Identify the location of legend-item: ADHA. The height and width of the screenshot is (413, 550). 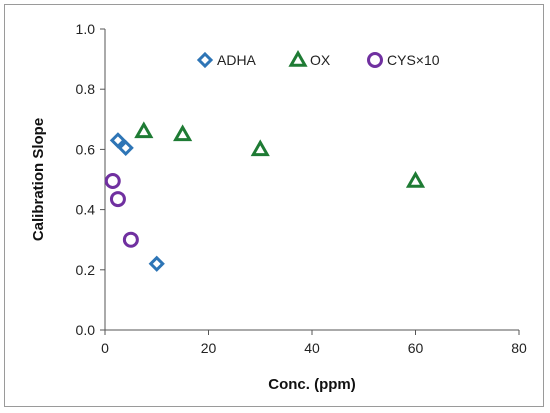
(226, 60).